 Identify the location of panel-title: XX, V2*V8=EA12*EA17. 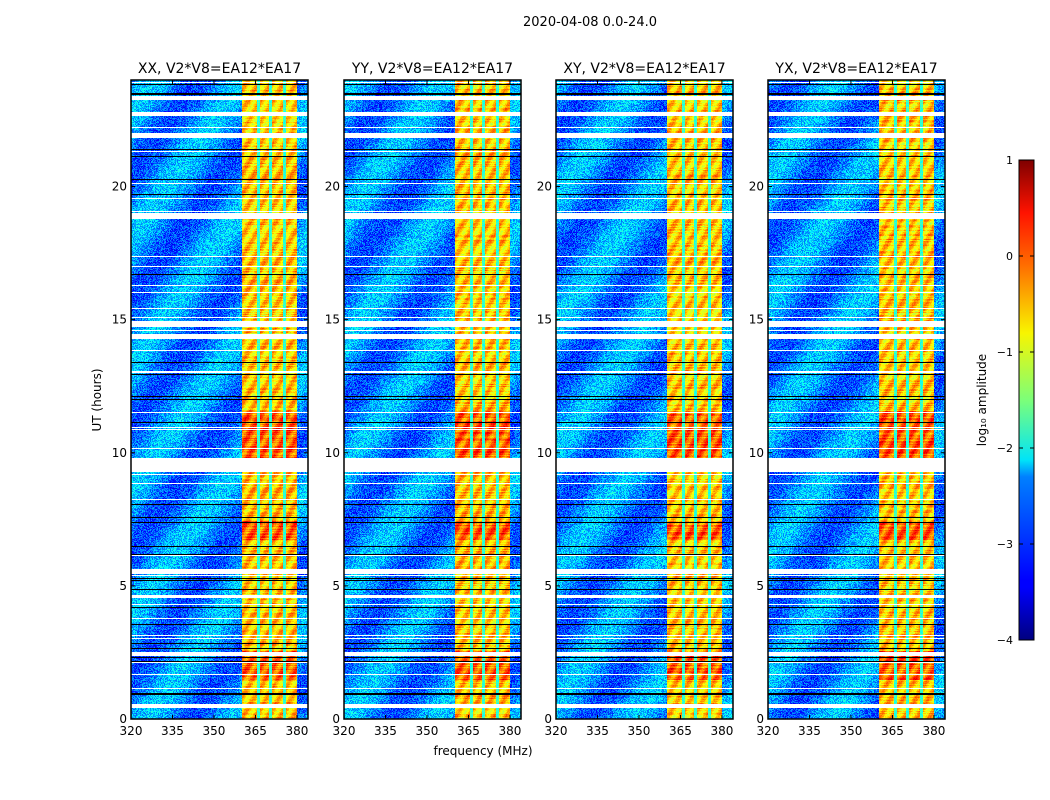
(219, 69).